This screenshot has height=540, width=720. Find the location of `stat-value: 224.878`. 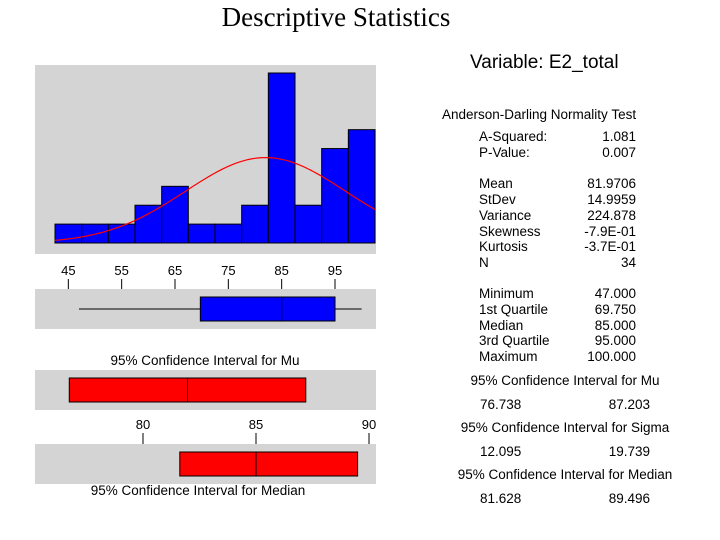

stat-value: 224.878 is located at coordinates (611, 215).